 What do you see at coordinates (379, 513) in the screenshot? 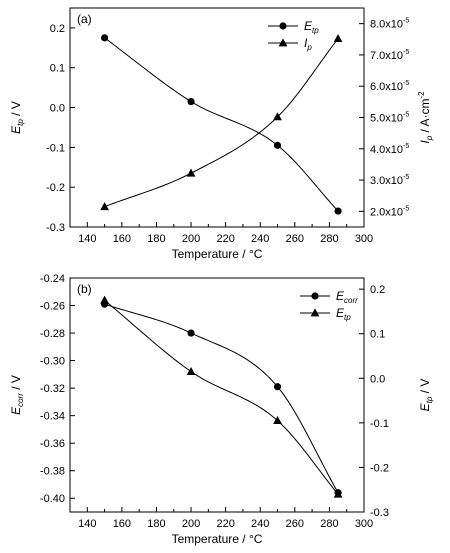
I see `y-right-tick-label: -0.3` at bounding box center [379, 513].